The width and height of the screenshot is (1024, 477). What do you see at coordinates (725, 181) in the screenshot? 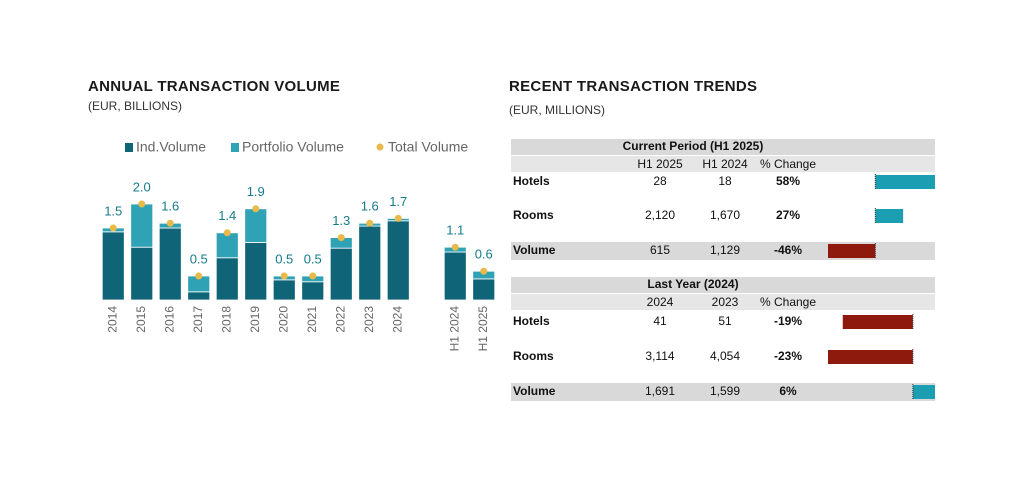
I see `cell: 18` at bounding box center [725, 181].